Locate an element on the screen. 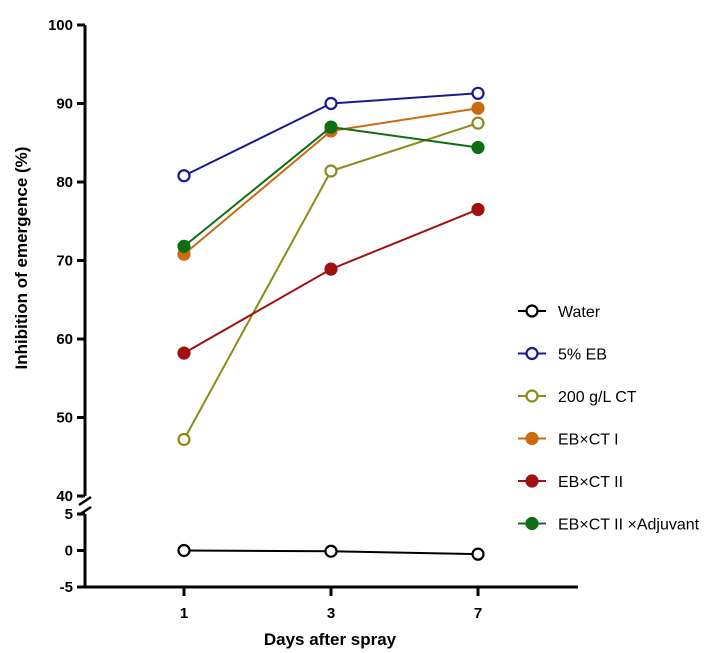 The height and width of the screenshot is (653, 721). x-tick-label: 3 is located at coordinates (331, 613).